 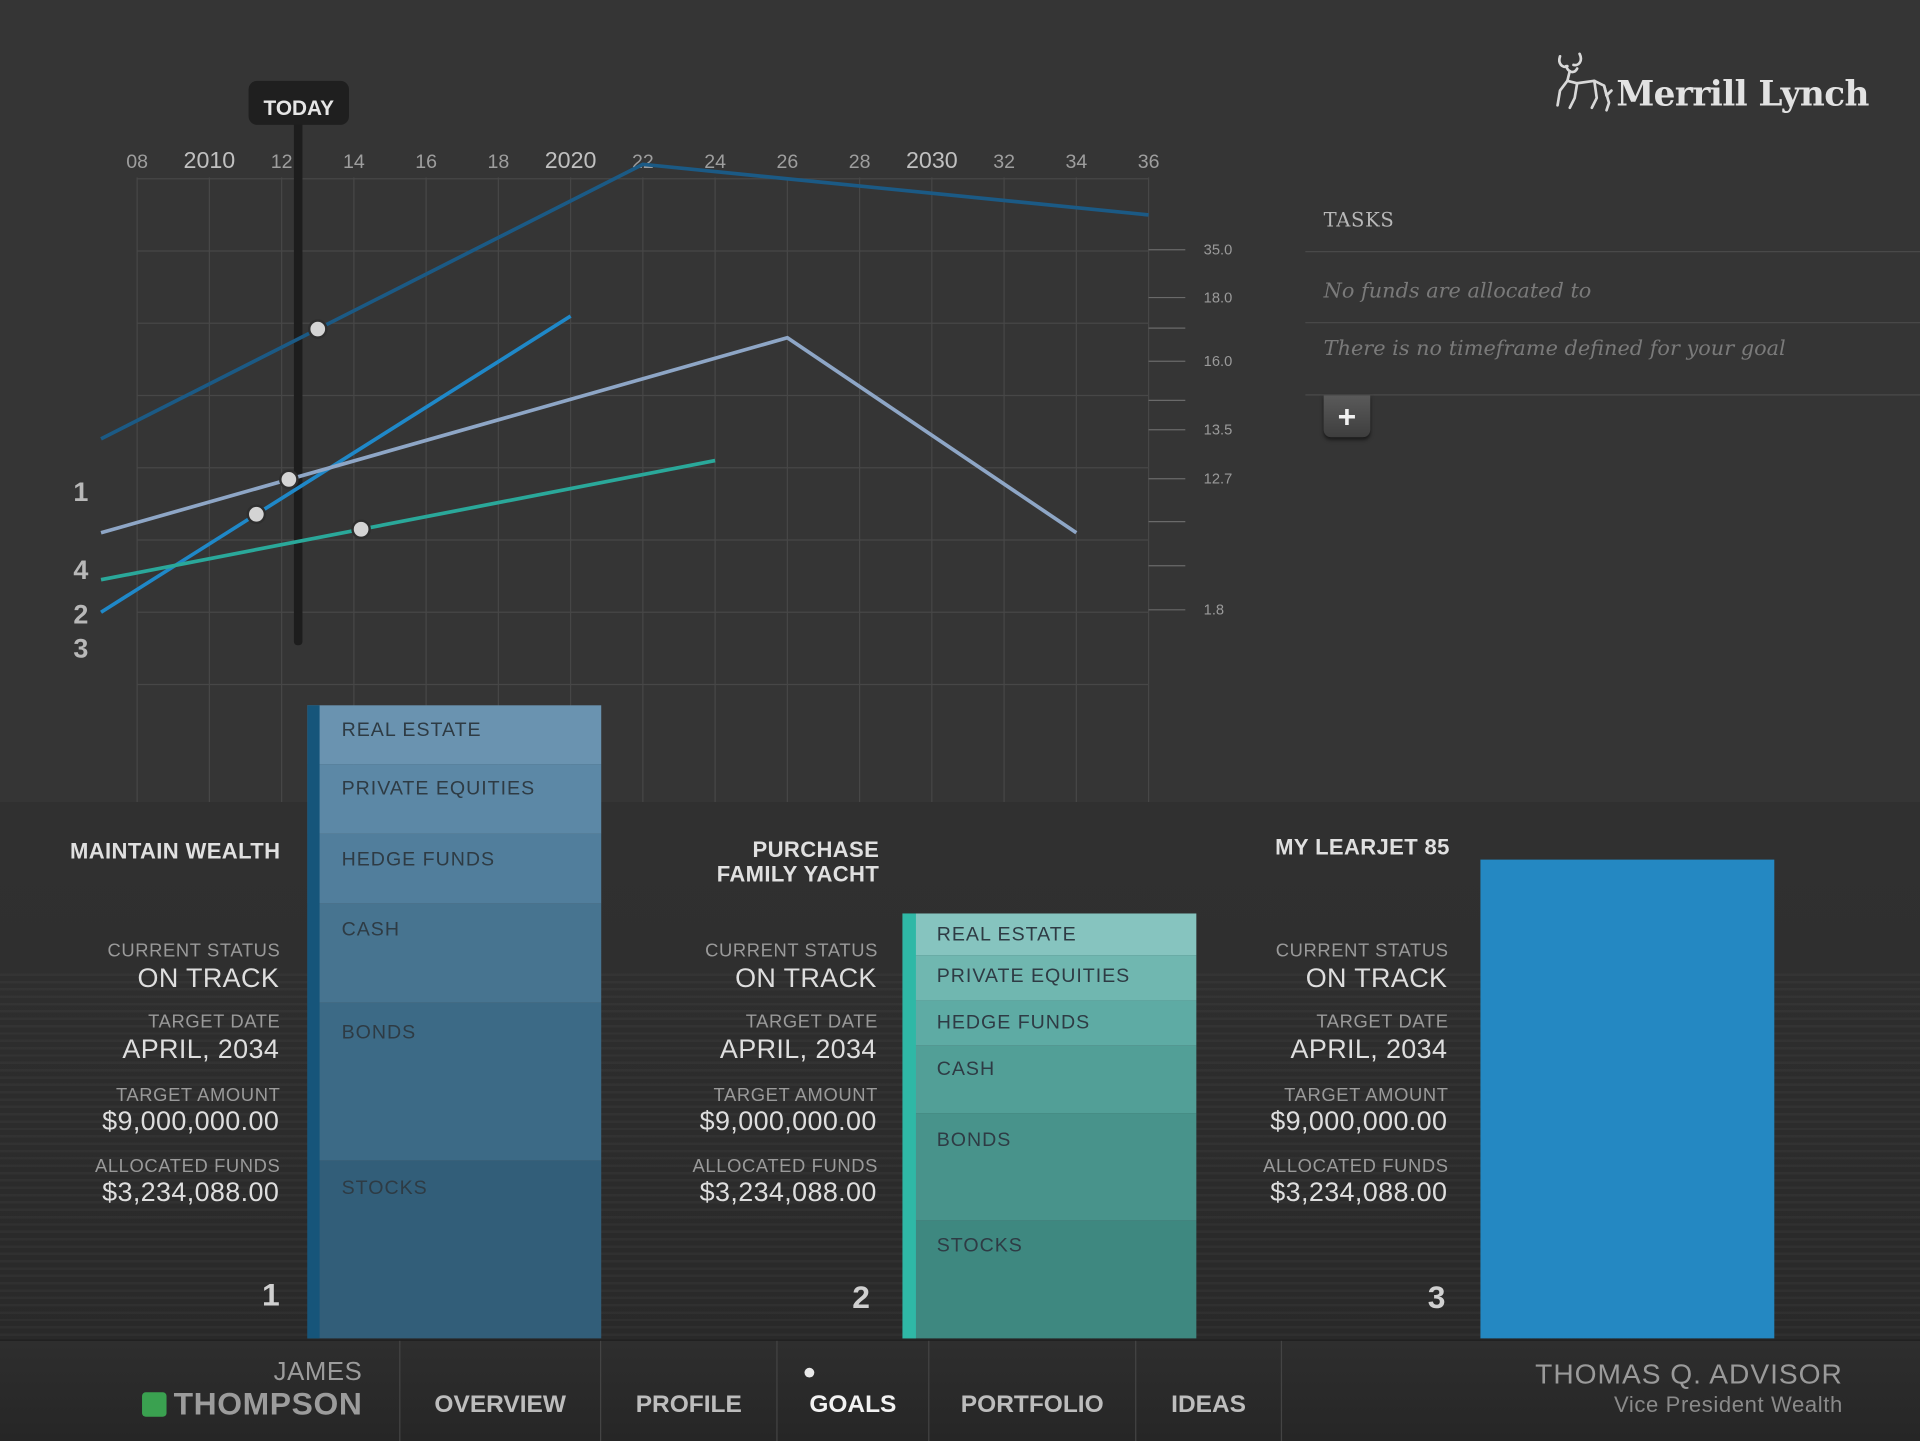 What do you see at coordinates (271, 1294) in the screenshot?
I see `goal-number: 1` at bounding box center [271, 1294].